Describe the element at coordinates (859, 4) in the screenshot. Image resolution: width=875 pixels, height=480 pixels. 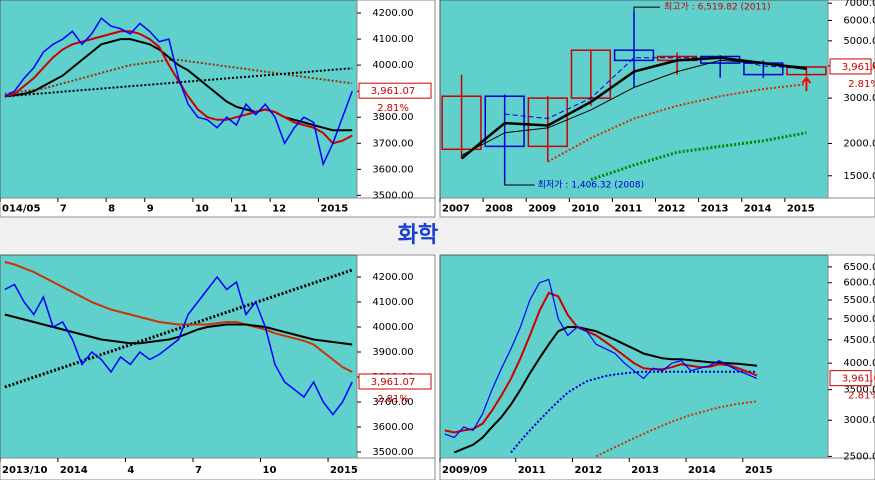
I see `y-tick-label: 7000.00` at that location.